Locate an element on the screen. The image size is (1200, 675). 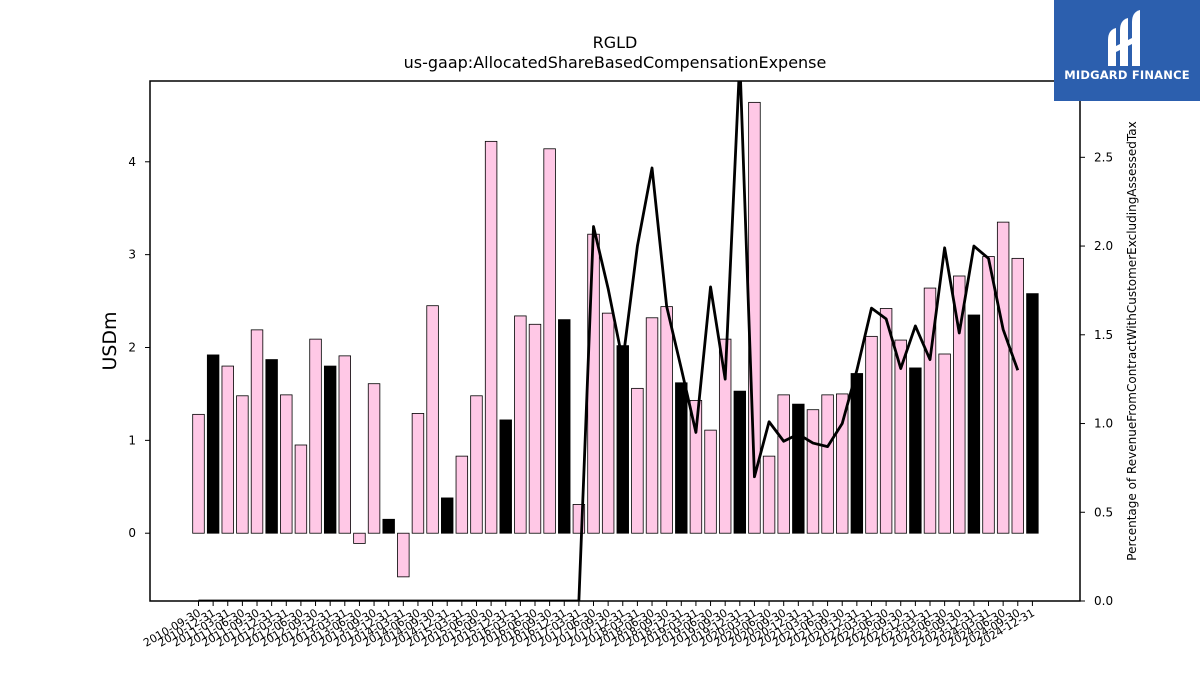
y2-tick-label: 1.0 is located at coordinates (1103, 424).